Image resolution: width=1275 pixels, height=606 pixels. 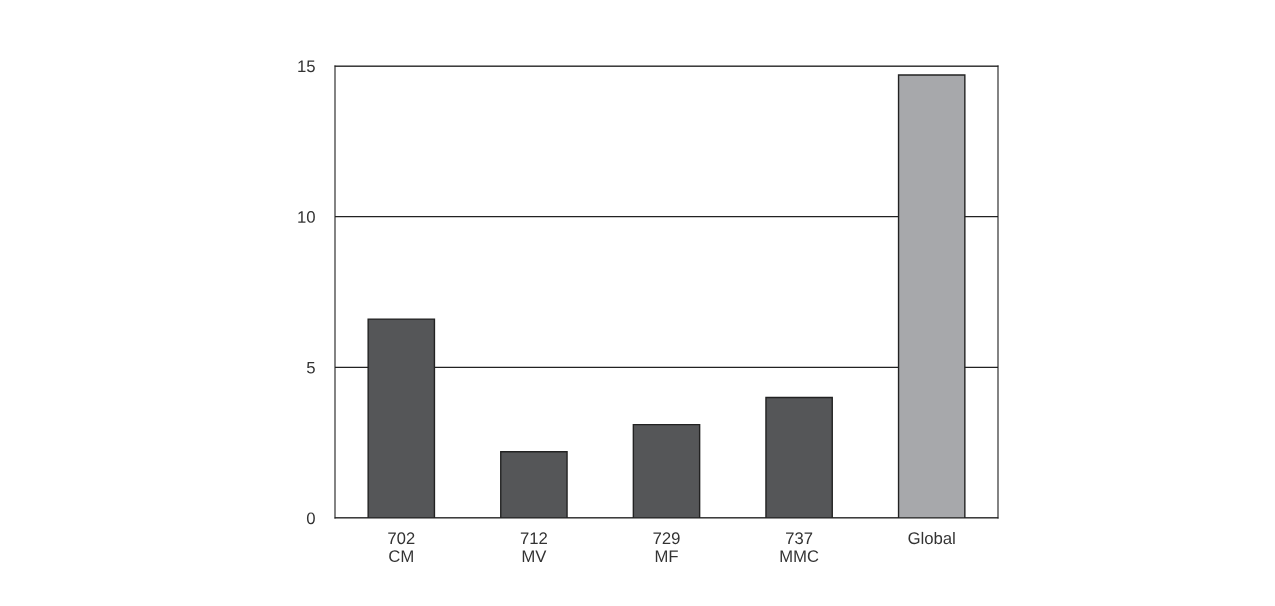 What do you see at coordinates (306, 217) in the screenshot?
I see `y-tick-label: 10` at bounding box center [306, 217].